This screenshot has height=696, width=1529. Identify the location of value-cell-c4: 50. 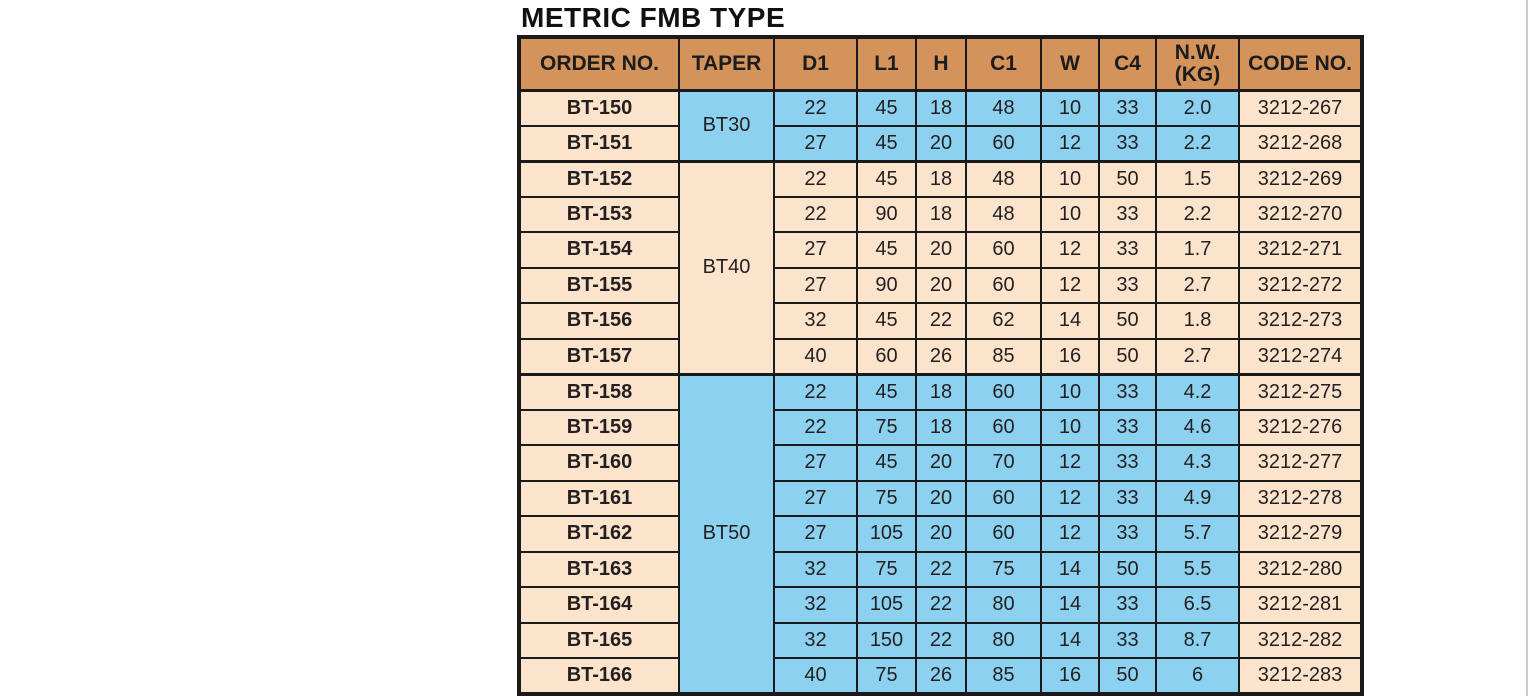
(1127, 356).